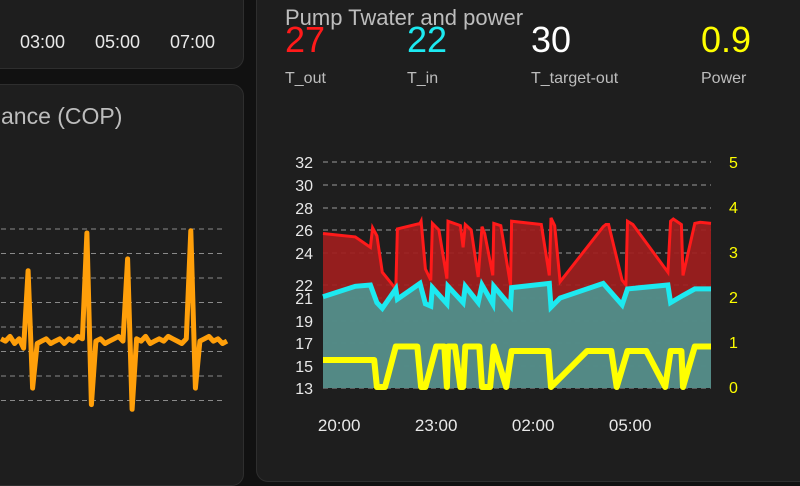 This screenshot has height=486, width=800. Describe the element at coordinates (516, 295) in the screenshot. I see `t-in-series-line` at that location.